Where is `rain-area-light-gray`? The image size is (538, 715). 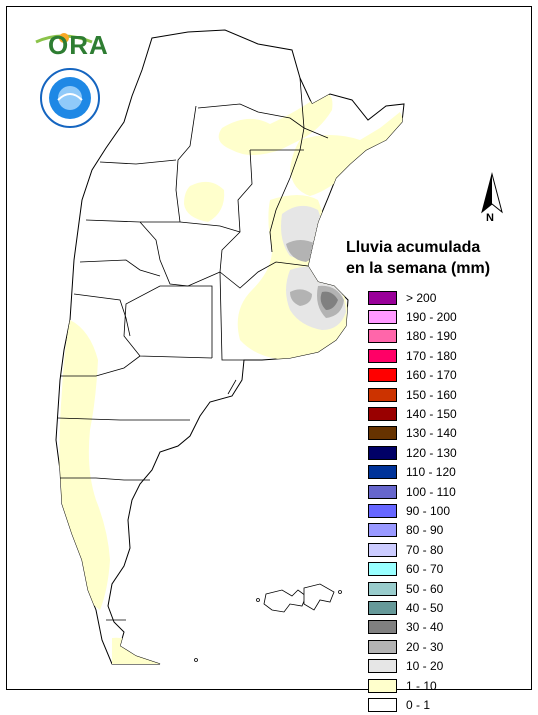
rain-area-light-gray is located at coordinates (39, 577).